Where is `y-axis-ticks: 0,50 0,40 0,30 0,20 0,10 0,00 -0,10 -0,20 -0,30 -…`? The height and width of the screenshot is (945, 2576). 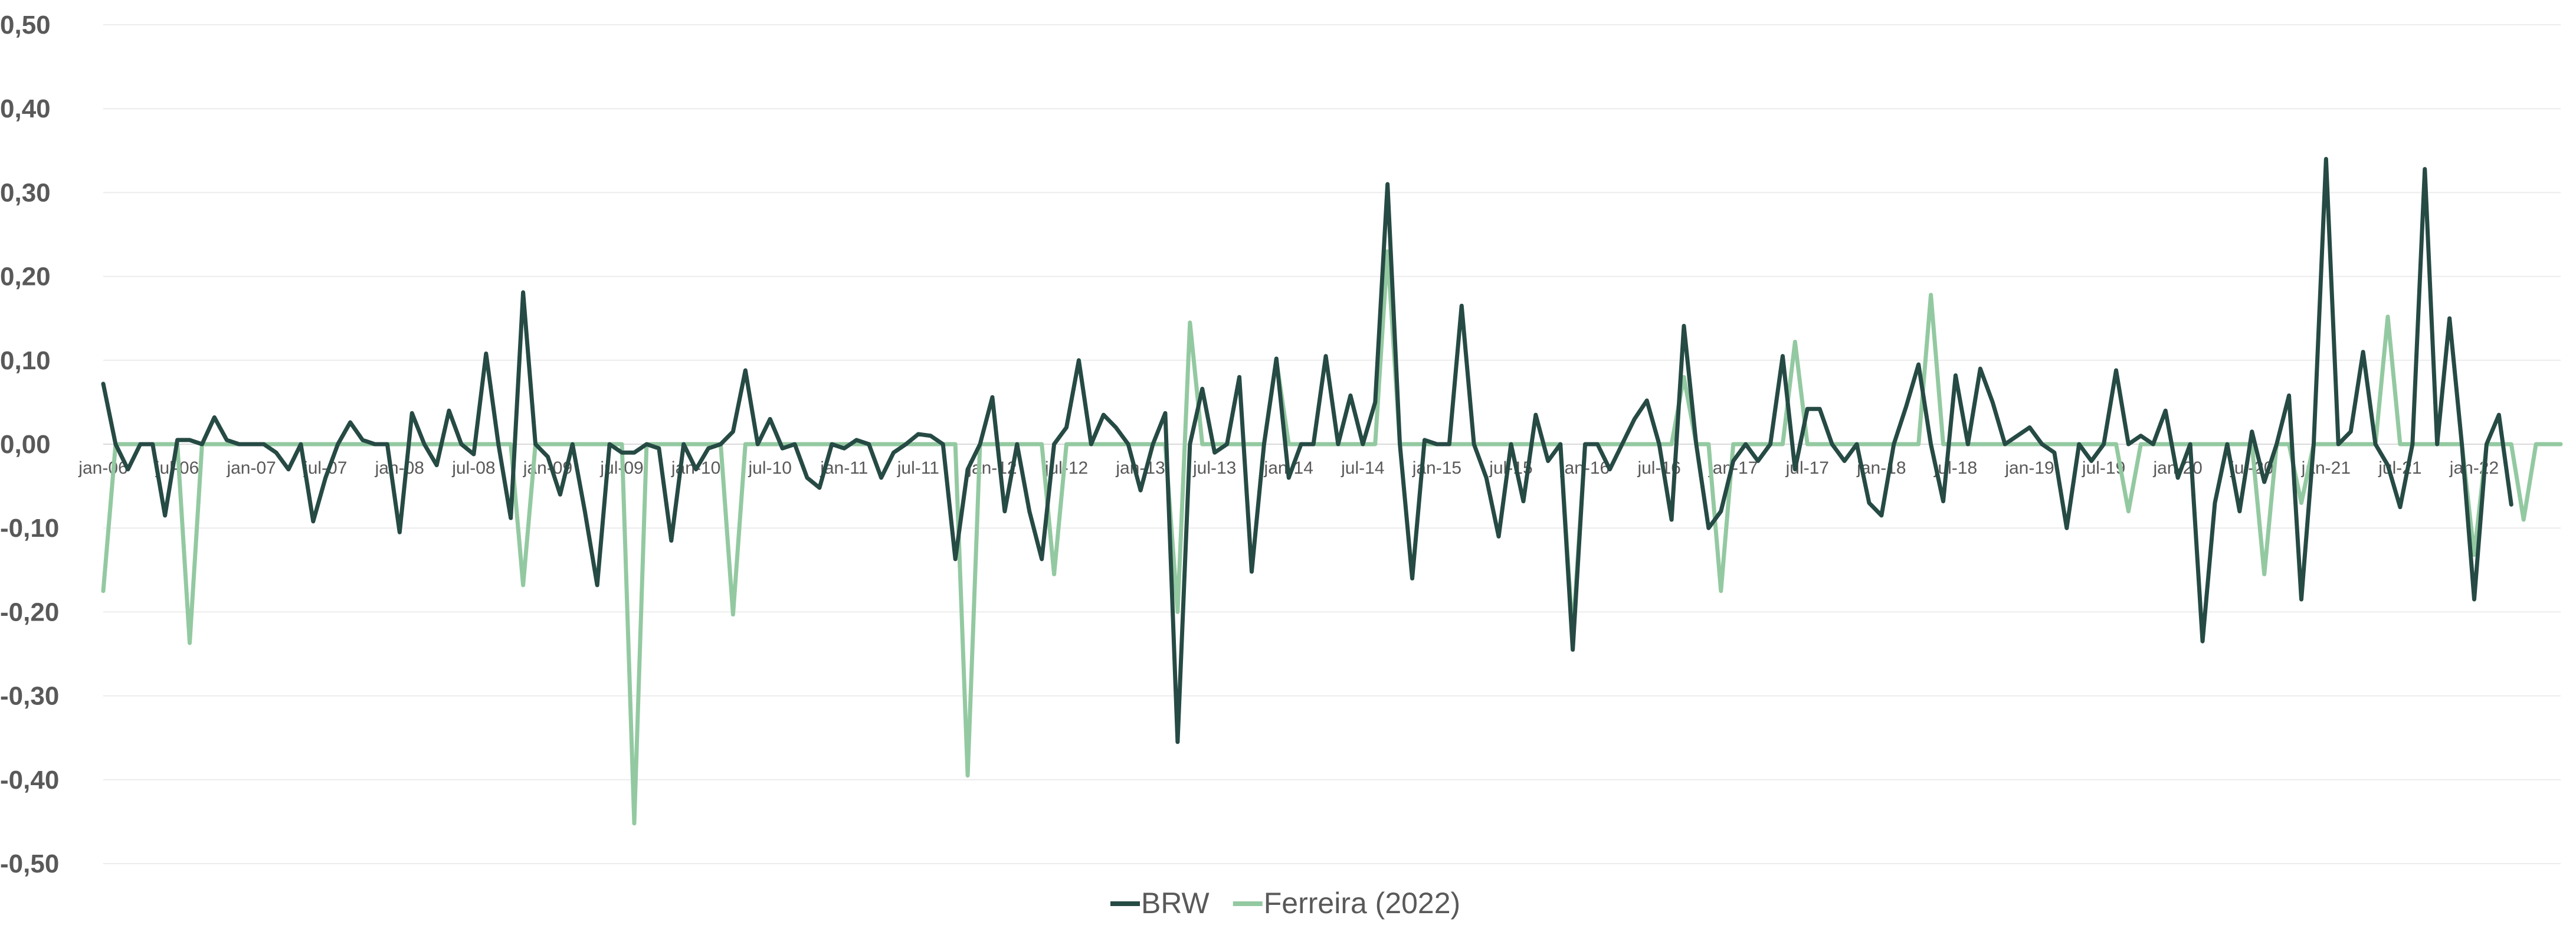 y-axis-ticks: 0,50 0,40 0,30 0,20 0,10 0,00 -0,10 -0,20 -0,30 -… is located at coordinates (29, 444).